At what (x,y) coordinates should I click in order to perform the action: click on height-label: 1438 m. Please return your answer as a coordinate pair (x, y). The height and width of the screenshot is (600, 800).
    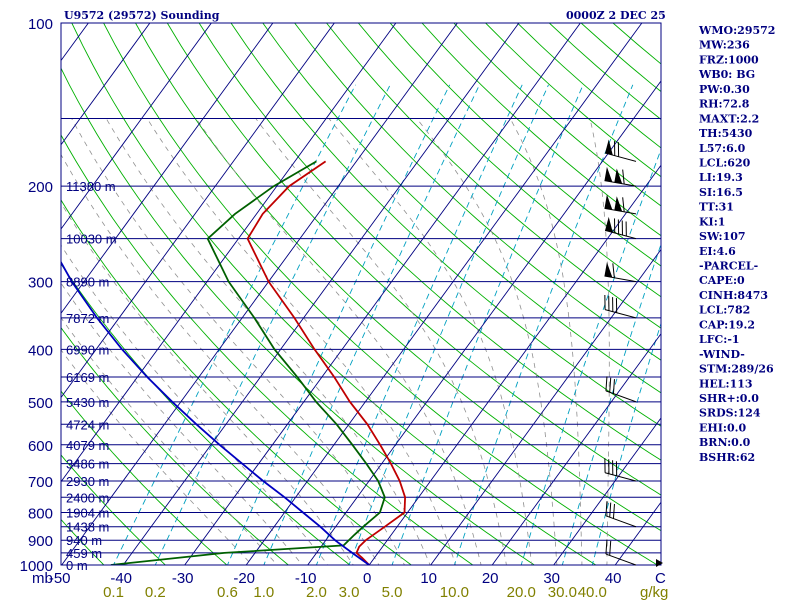
    Looking at the image, I should click on (87, 527).